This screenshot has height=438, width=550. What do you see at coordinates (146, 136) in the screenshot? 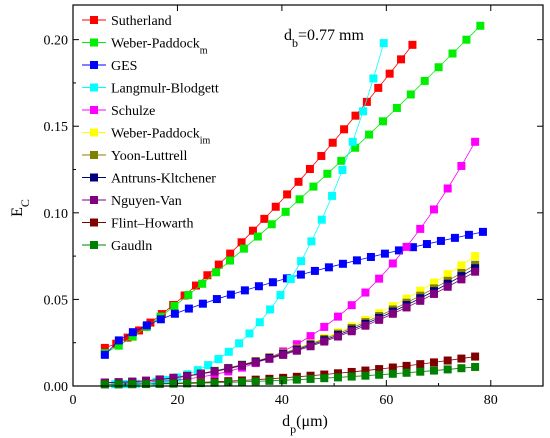
I see `legend-item: Weber-Paddockim` at bounding box center [146, 136].